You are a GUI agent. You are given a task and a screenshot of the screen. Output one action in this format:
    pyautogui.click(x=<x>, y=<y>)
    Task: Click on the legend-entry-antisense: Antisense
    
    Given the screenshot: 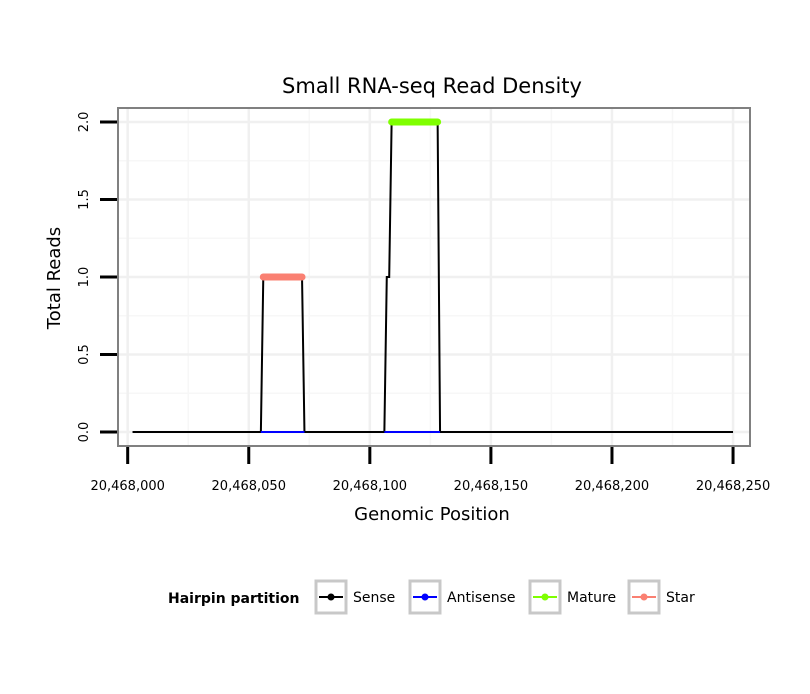 What is the action you would take?
    pyautogui.click(x=462, y=597)
    